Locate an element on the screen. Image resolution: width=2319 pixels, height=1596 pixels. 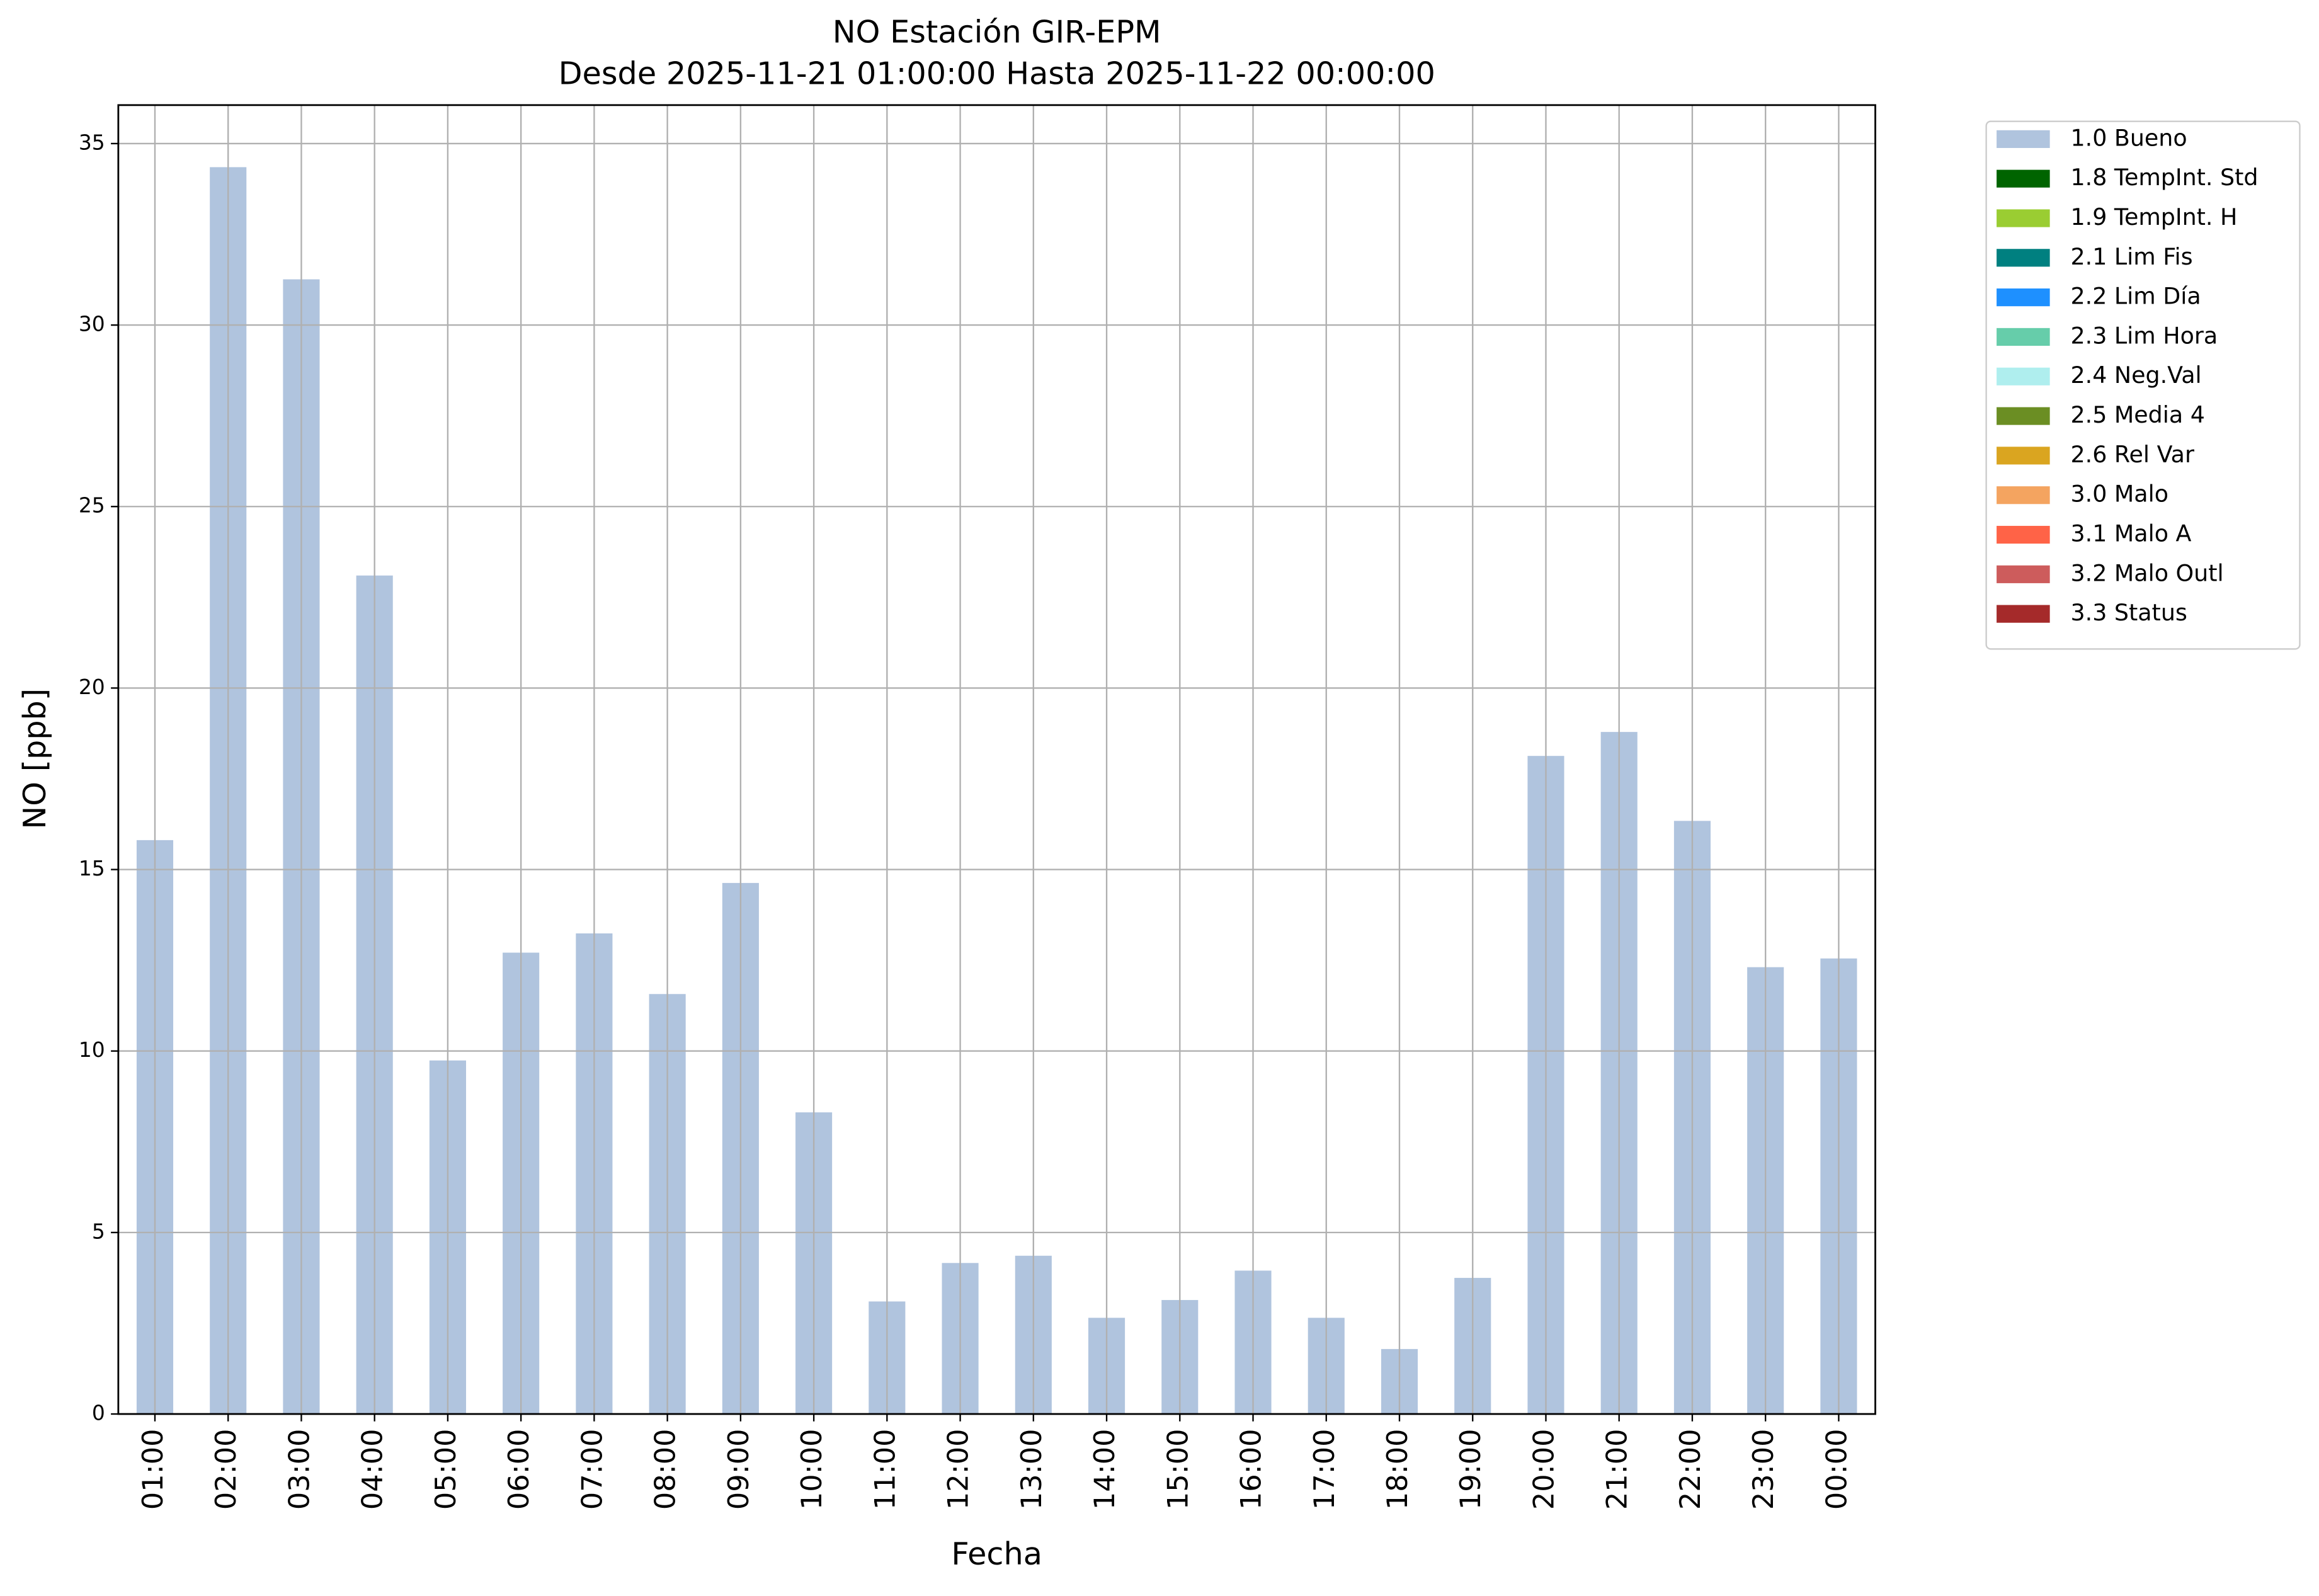
legend-box is located at coordinates (2143, 385).